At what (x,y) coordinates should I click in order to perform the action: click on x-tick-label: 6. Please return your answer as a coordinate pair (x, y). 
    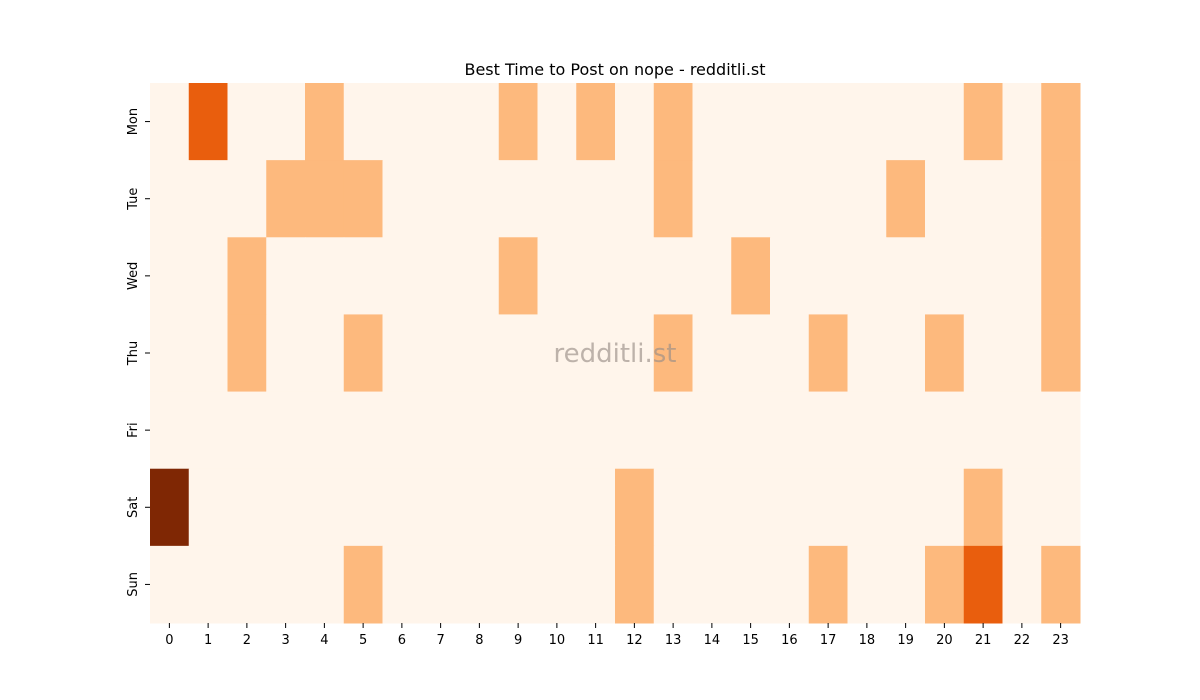
    Looking at the image, I should click on (402, 640).